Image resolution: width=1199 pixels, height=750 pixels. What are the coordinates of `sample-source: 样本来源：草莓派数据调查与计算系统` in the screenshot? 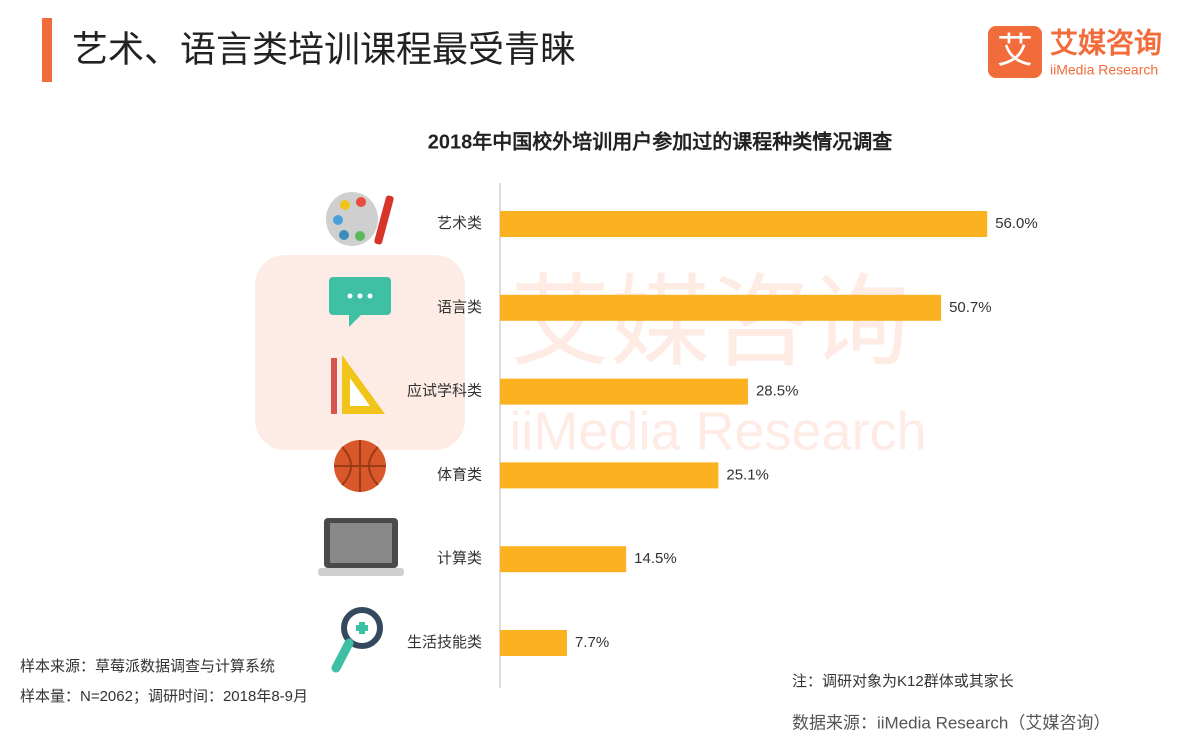 It's located at (147, 666).